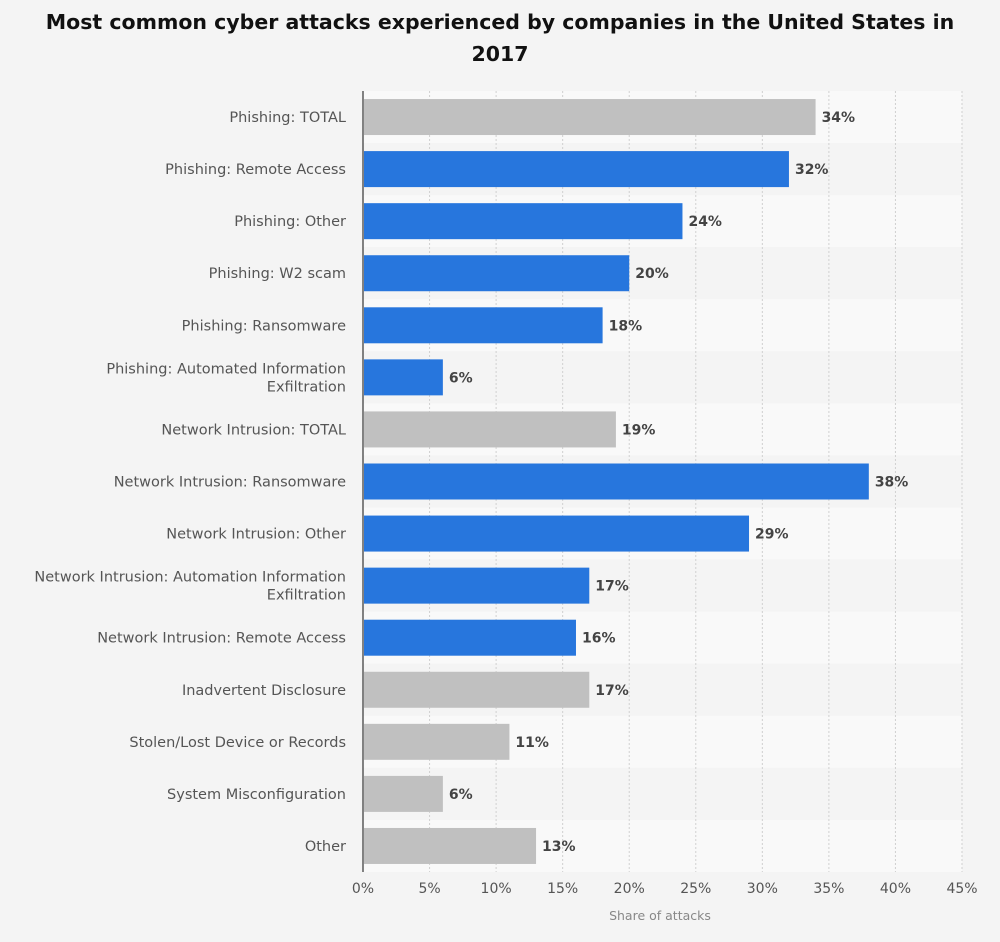 The height and width of the screenshot is (942, 1000). Describe the element at coordinates (287, 118) in the screenshot. I see `category-label: Phishing: TOTAL` at that location.